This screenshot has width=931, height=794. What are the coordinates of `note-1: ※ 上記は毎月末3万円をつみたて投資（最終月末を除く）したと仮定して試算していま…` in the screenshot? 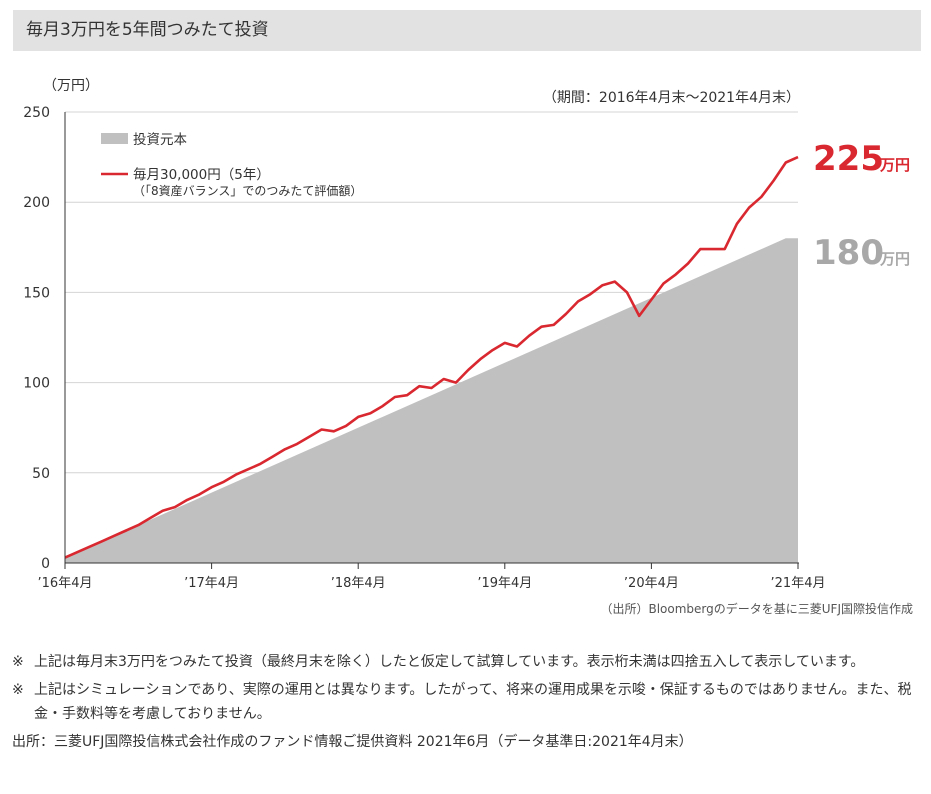 It's located at (469, 662).